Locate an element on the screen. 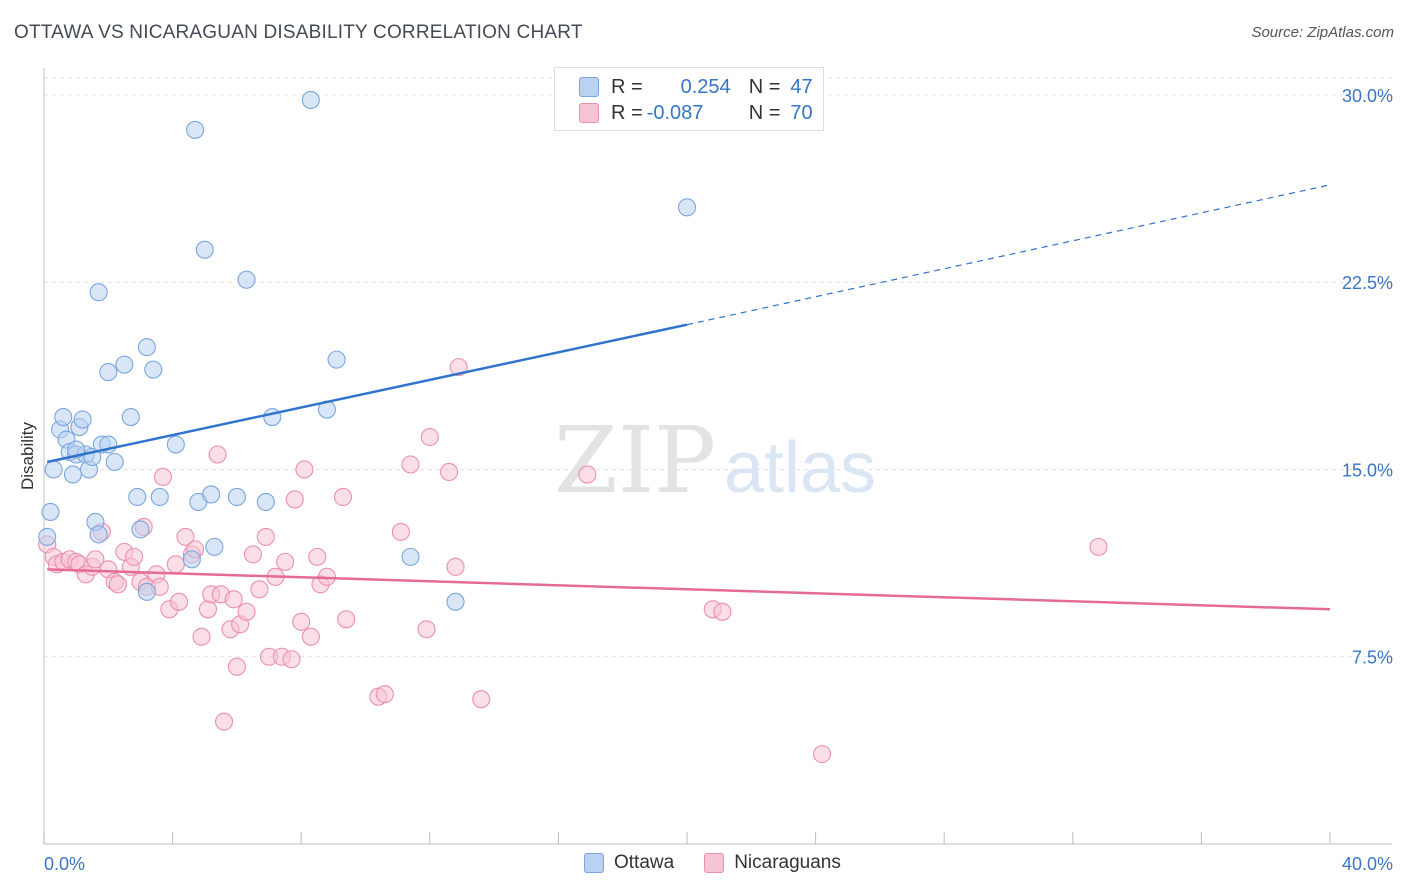  legend-n-value: 70 is located at coordinates (801, 112).